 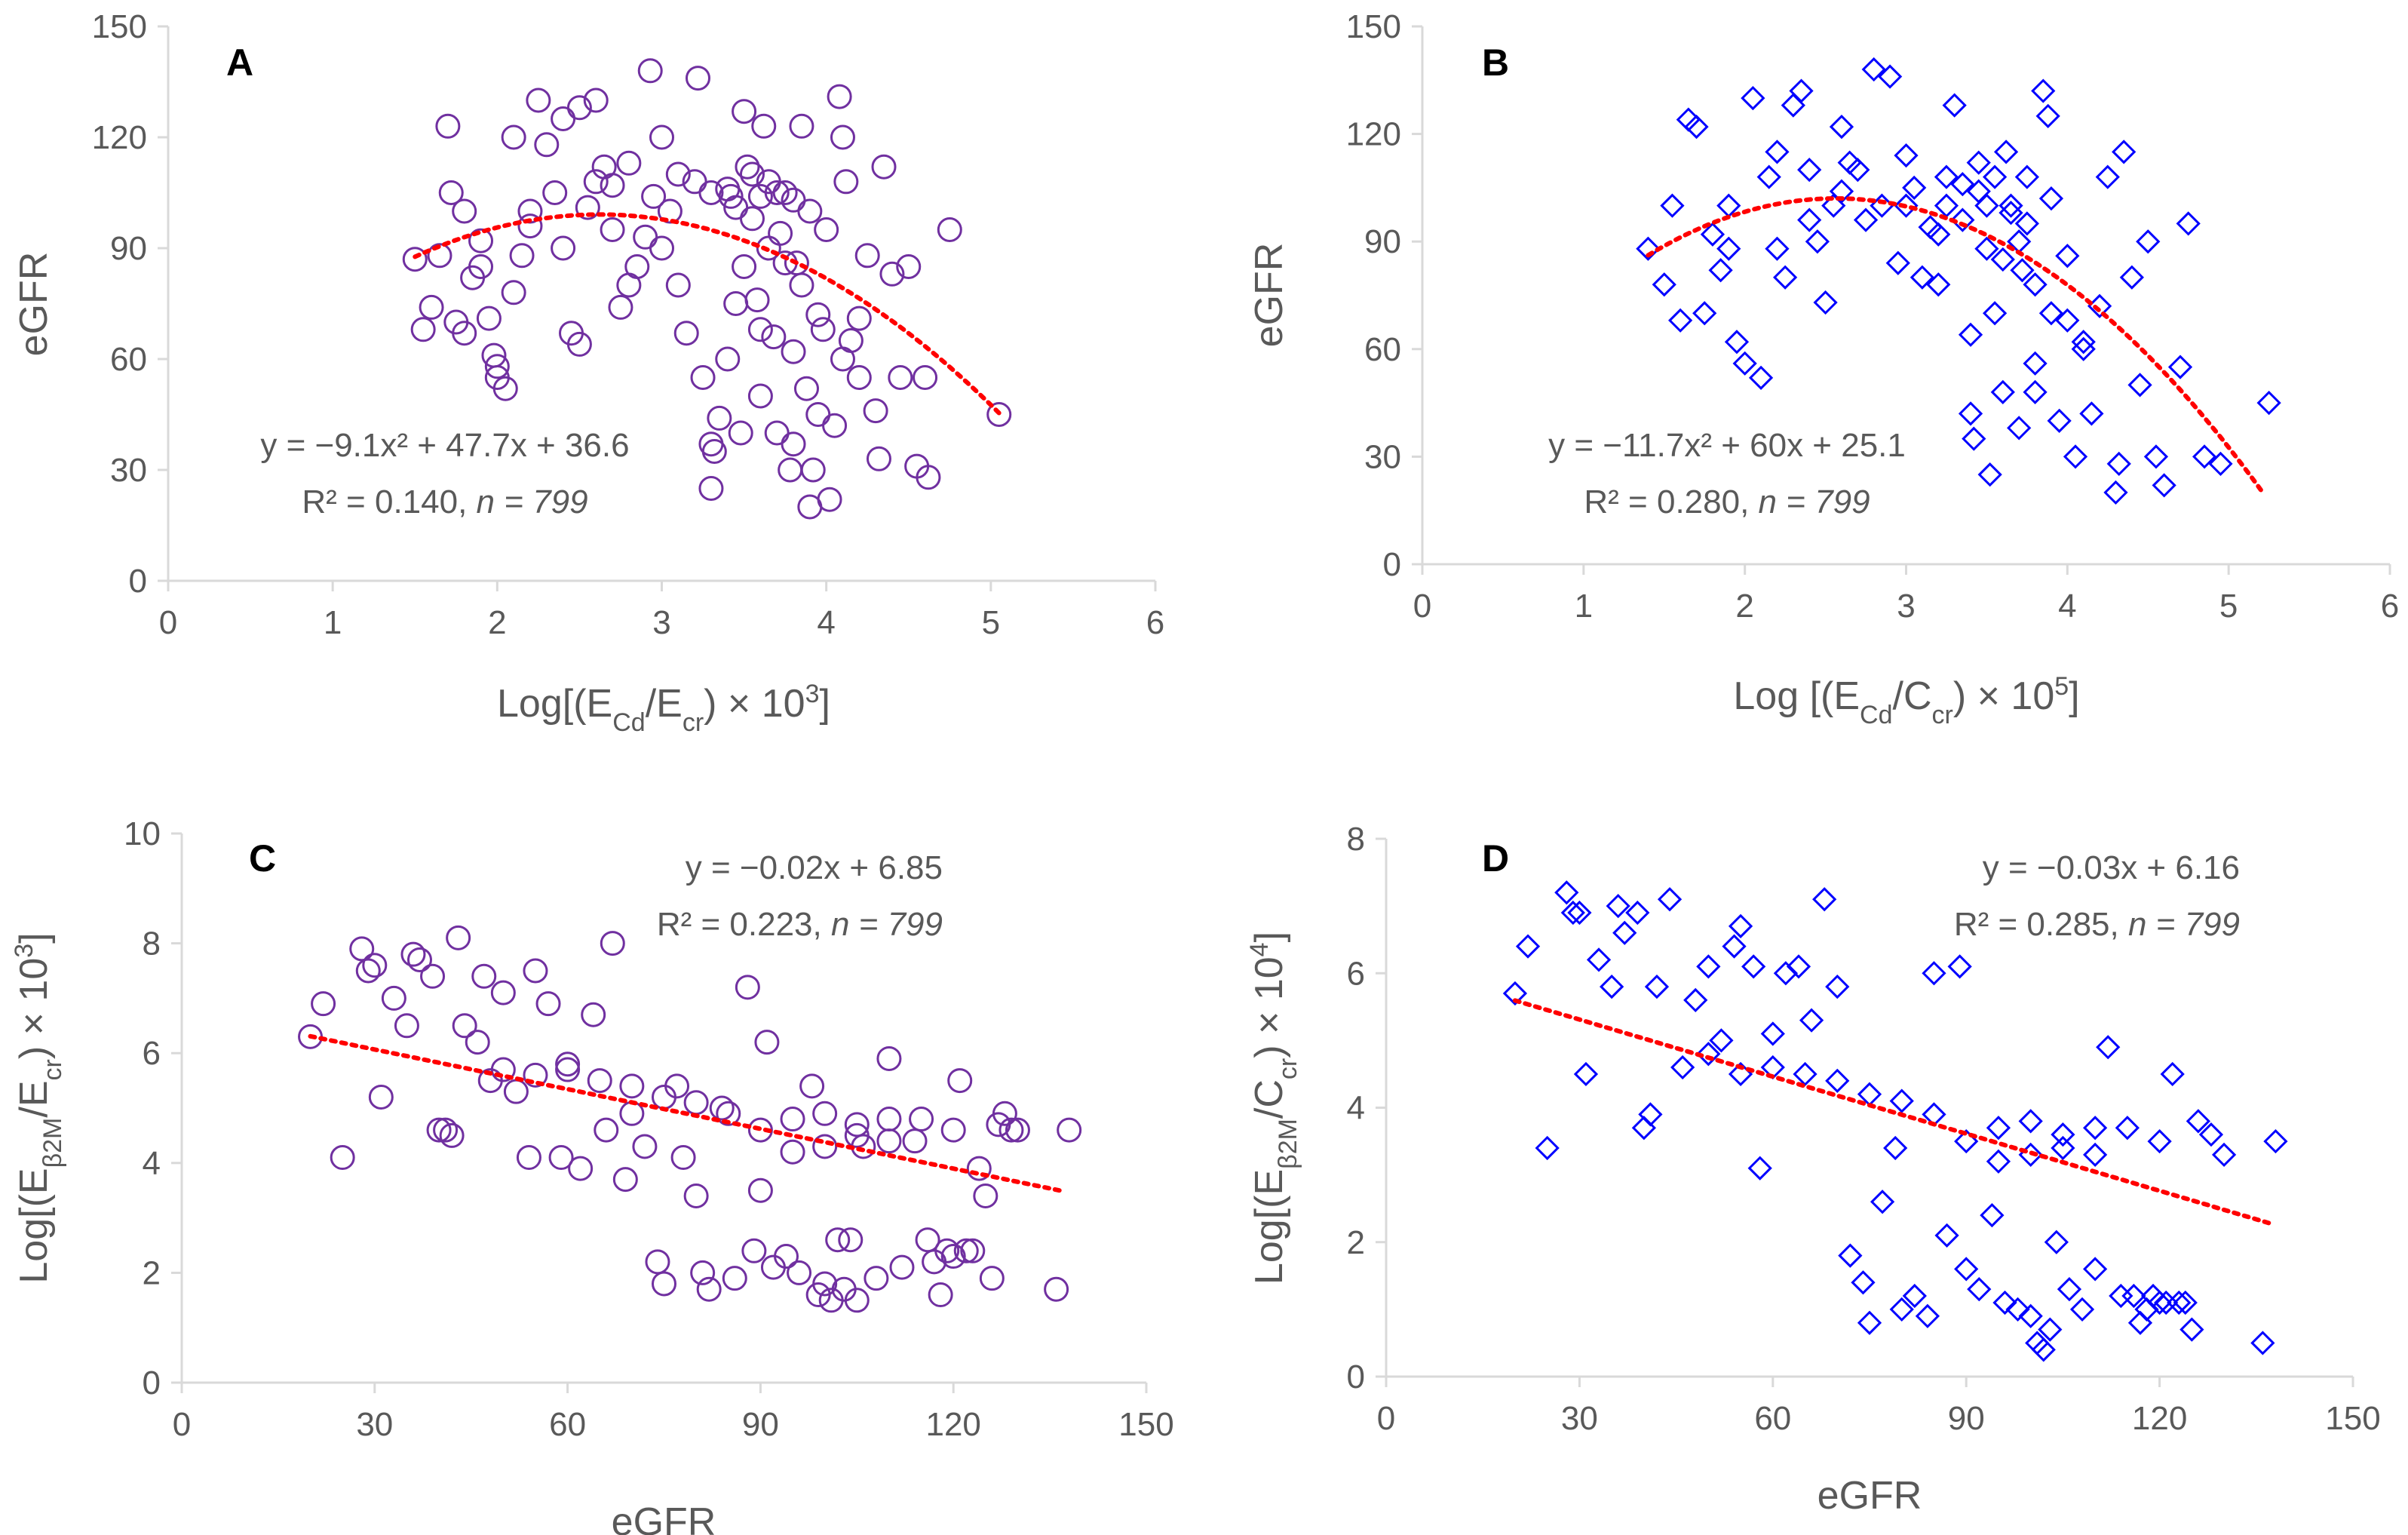 I want to click on r-squared-label: R² = 0.223, n = 799, so click(x=800, y=924).